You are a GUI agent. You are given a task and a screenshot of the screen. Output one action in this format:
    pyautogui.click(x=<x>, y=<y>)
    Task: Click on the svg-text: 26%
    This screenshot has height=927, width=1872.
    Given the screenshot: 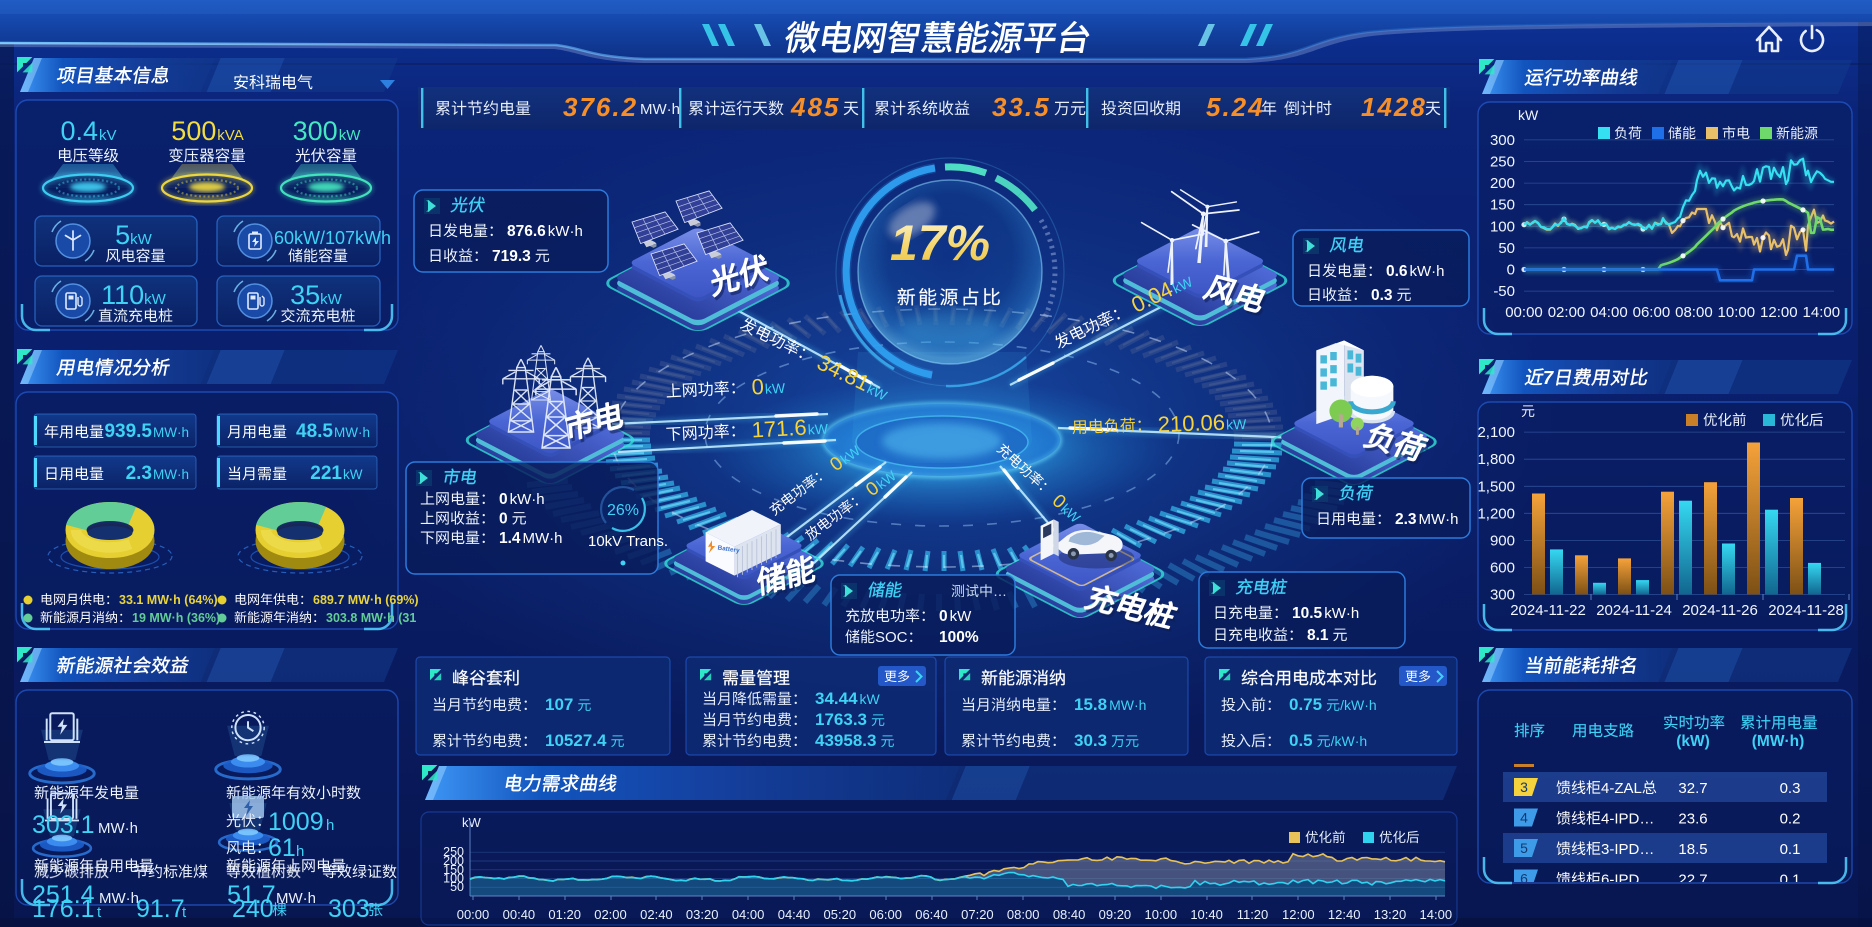 What is the action you would take?
    pyautogui.click(x=623, y=510)
    